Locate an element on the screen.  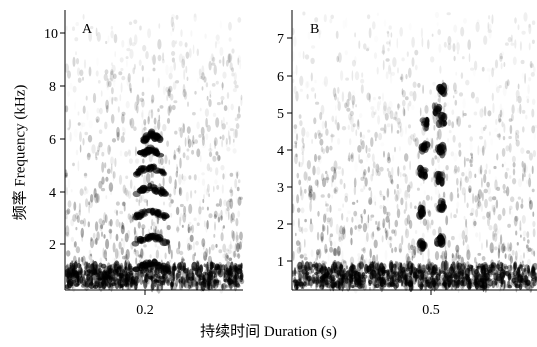
panel-b-ytick-2: 2 is located at coordinates (280, 225).